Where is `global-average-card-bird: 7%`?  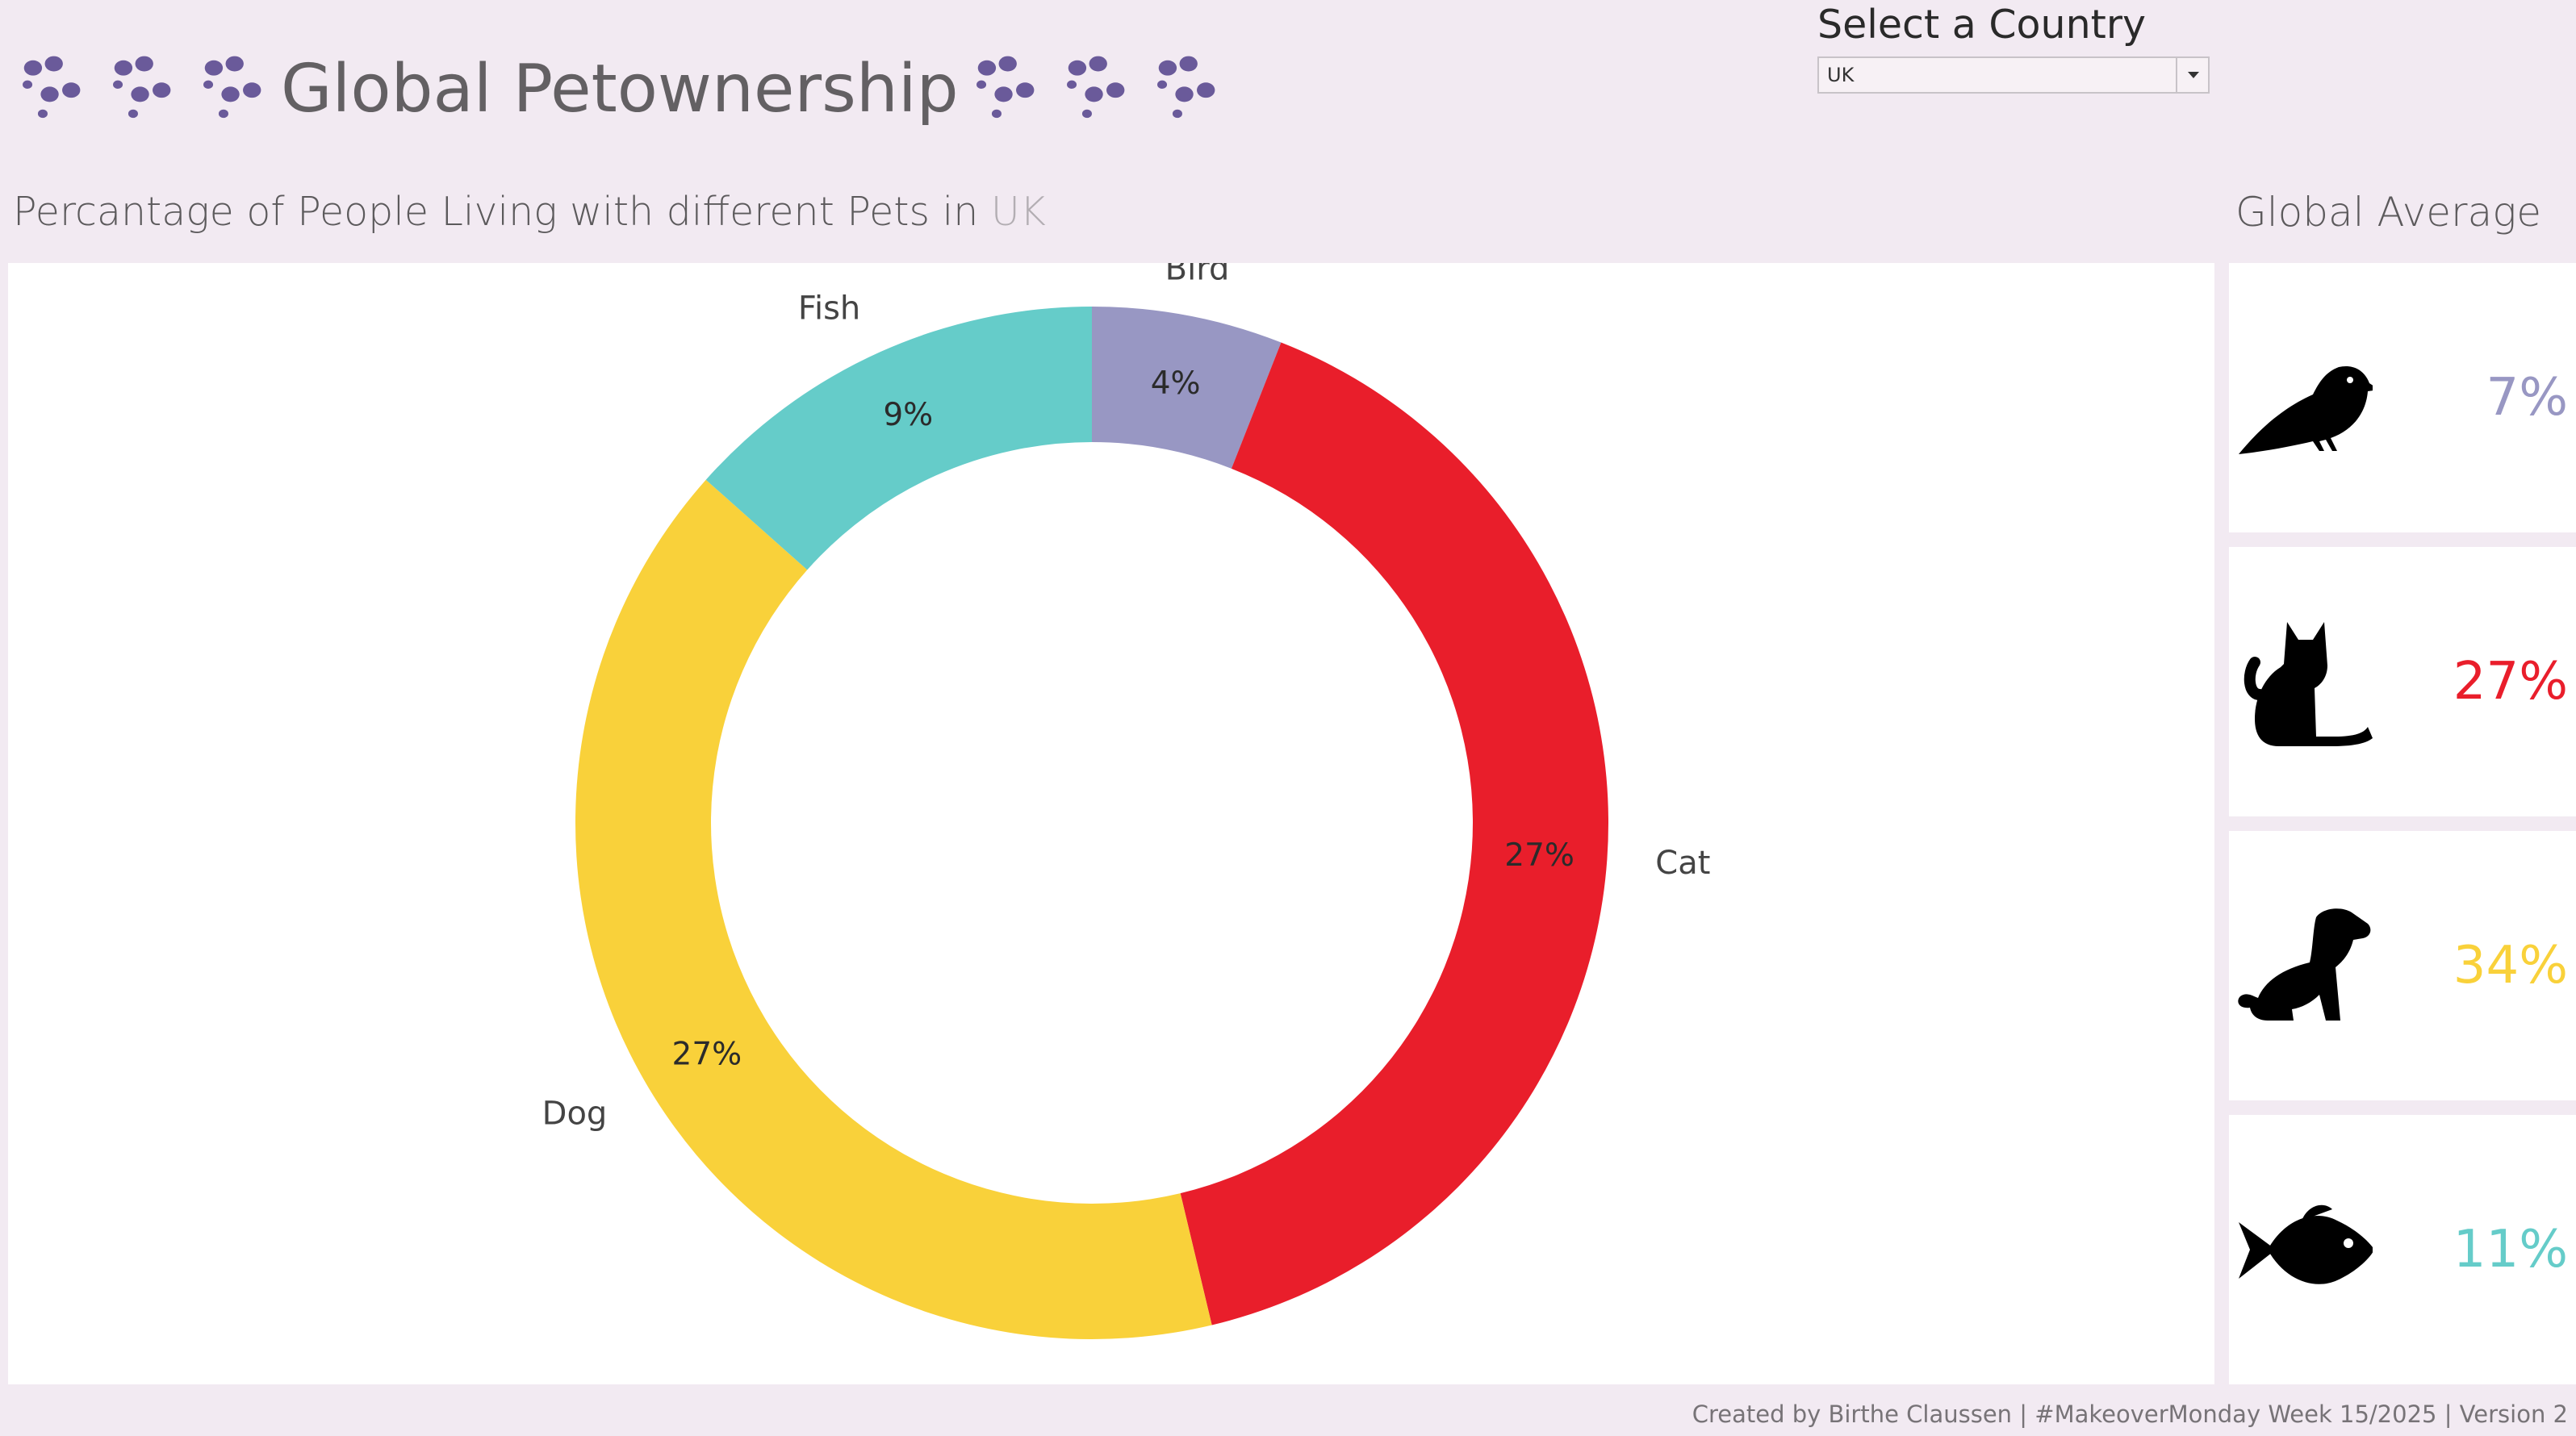
global-average-card-bird: 7% is located at coordinates (2402, 397).